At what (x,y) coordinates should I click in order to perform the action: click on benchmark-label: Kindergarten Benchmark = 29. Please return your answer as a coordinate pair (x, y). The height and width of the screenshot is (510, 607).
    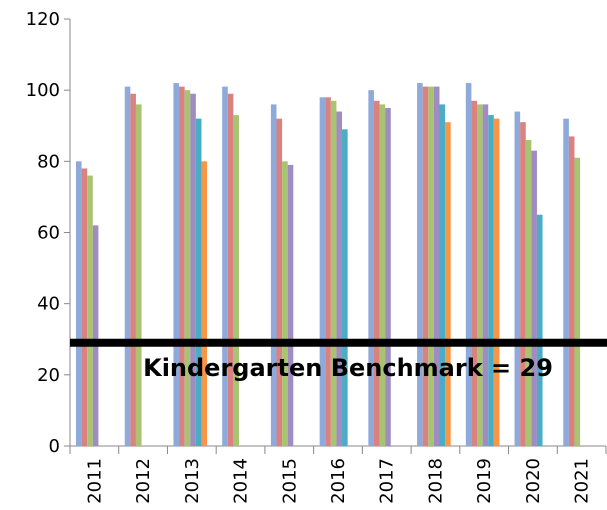
    Looking at the image, I should click on (348, 368).